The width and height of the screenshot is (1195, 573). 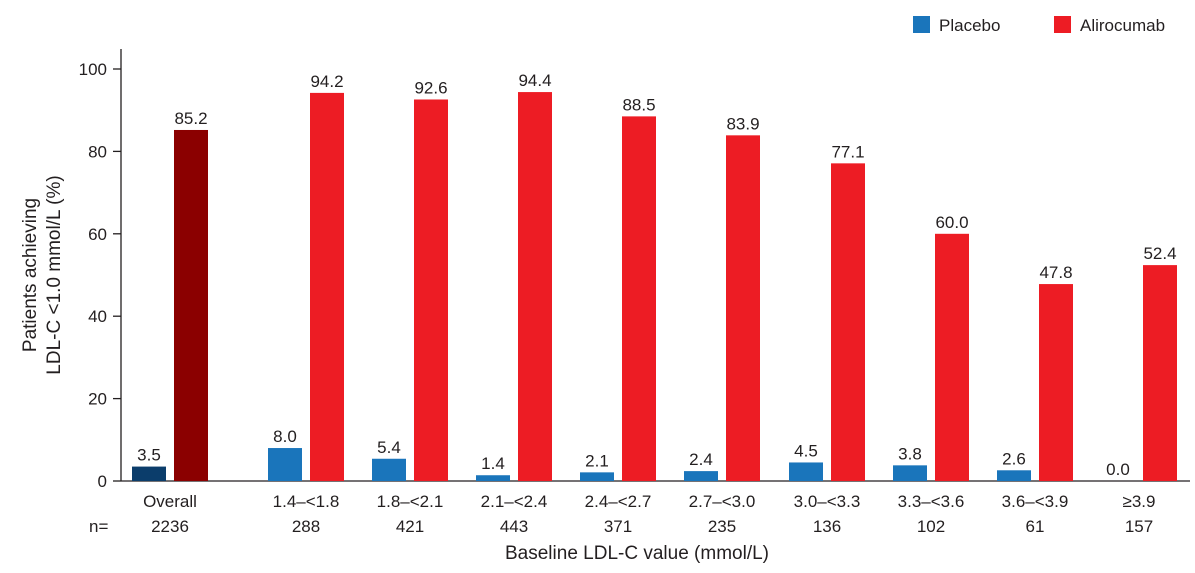 I want to click on value-label-placebo: 1.4, so click(x=493, y=463).